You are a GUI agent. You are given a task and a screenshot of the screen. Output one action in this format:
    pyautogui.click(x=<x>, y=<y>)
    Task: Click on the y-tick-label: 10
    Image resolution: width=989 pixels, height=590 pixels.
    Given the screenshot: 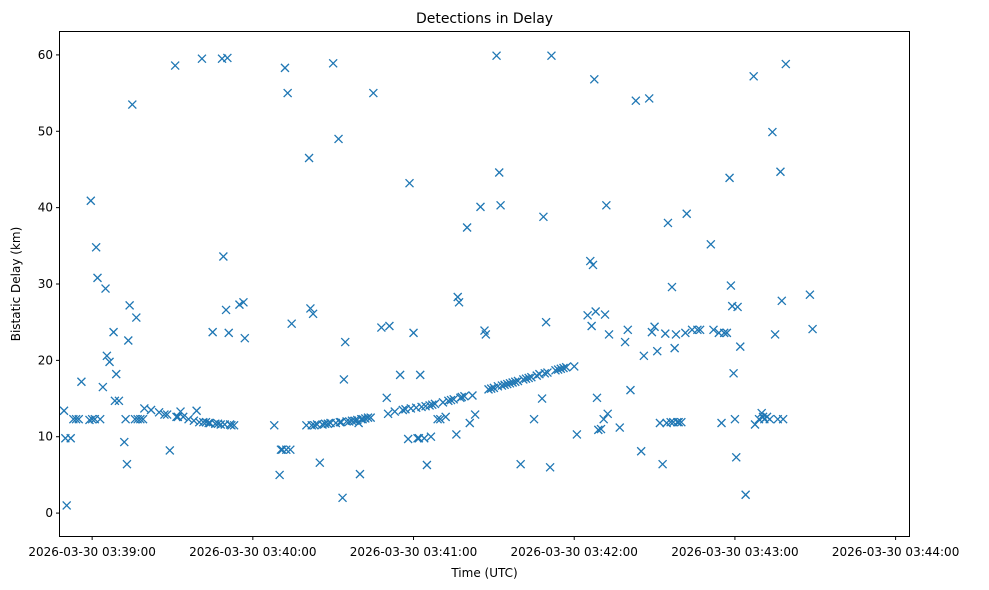 What is the action you would take?
    pyautogui.click(x=45, y=437)
    